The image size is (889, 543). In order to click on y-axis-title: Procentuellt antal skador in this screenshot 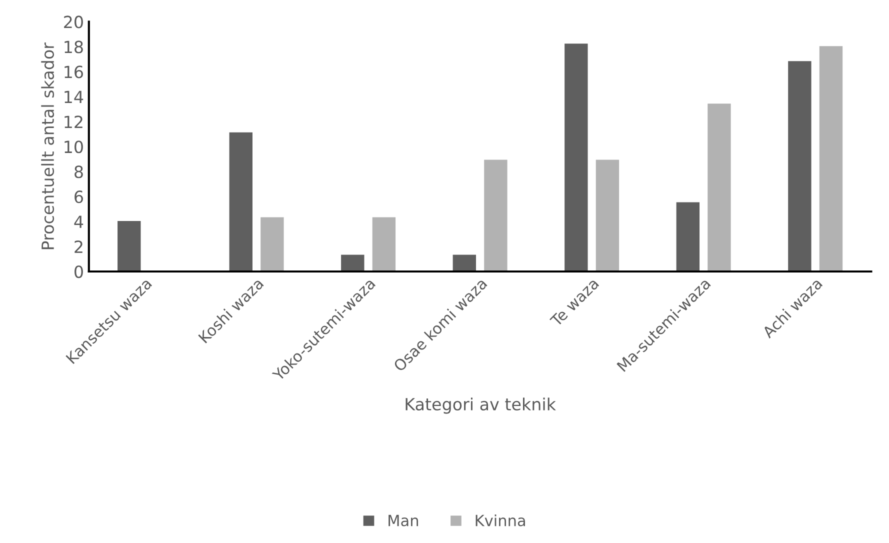, I will do `click(47, 146)`.